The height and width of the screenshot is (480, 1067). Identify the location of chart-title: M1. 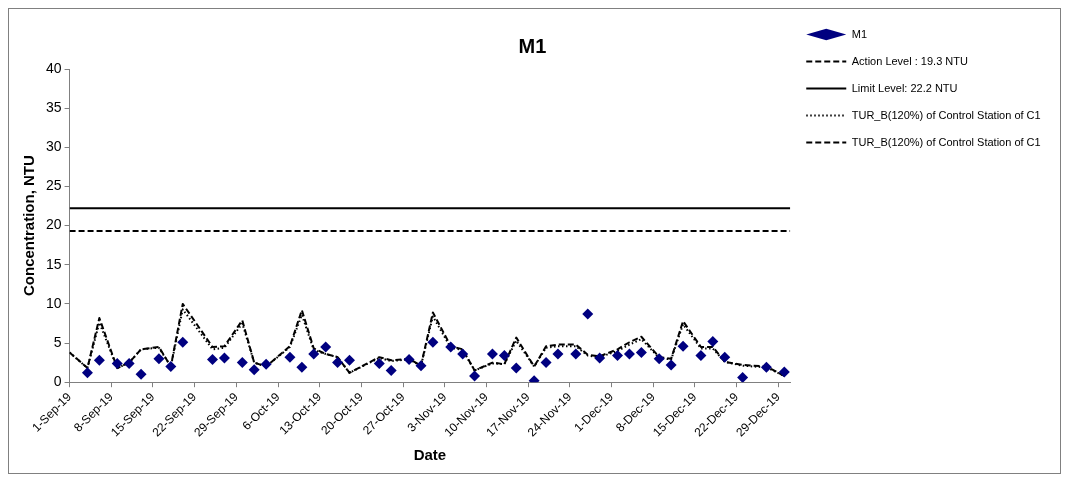
(532, 45).